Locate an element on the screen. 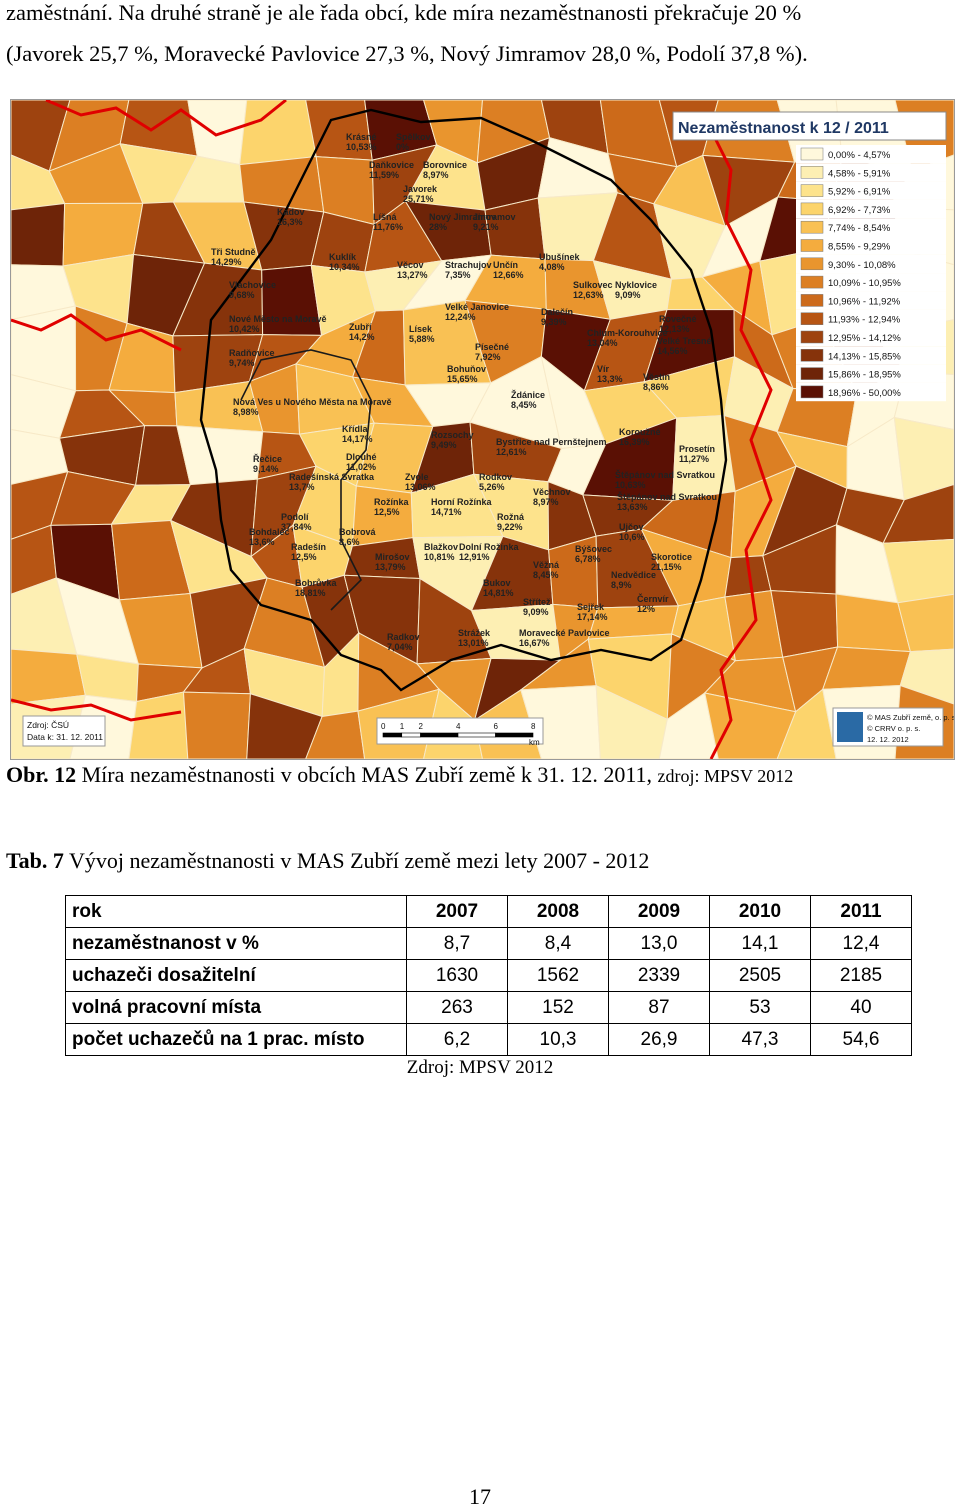 This screenshot has width=960, height=1510. header-cell: 2010 is located at coordinates (760, 911).